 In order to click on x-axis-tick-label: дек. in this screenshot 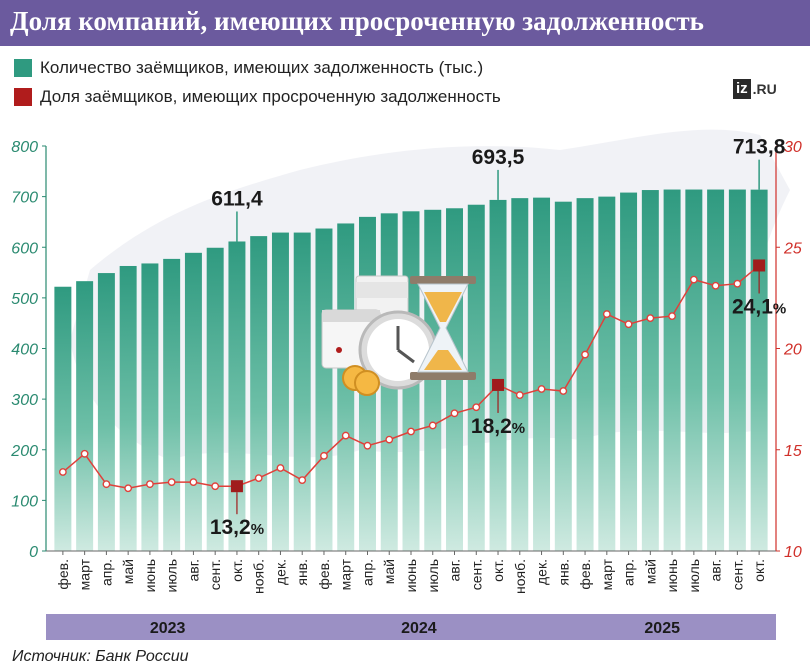, I will do `click(542, 572)`.